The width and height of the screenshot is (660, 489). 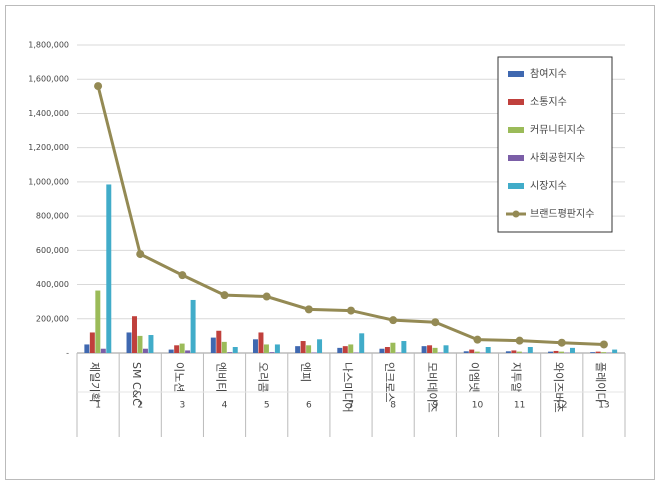 What do you see at coordinates (95, 382) in the screenshot?
I see `x-tick-label: 제일기획` at bounding box center [95, 382].